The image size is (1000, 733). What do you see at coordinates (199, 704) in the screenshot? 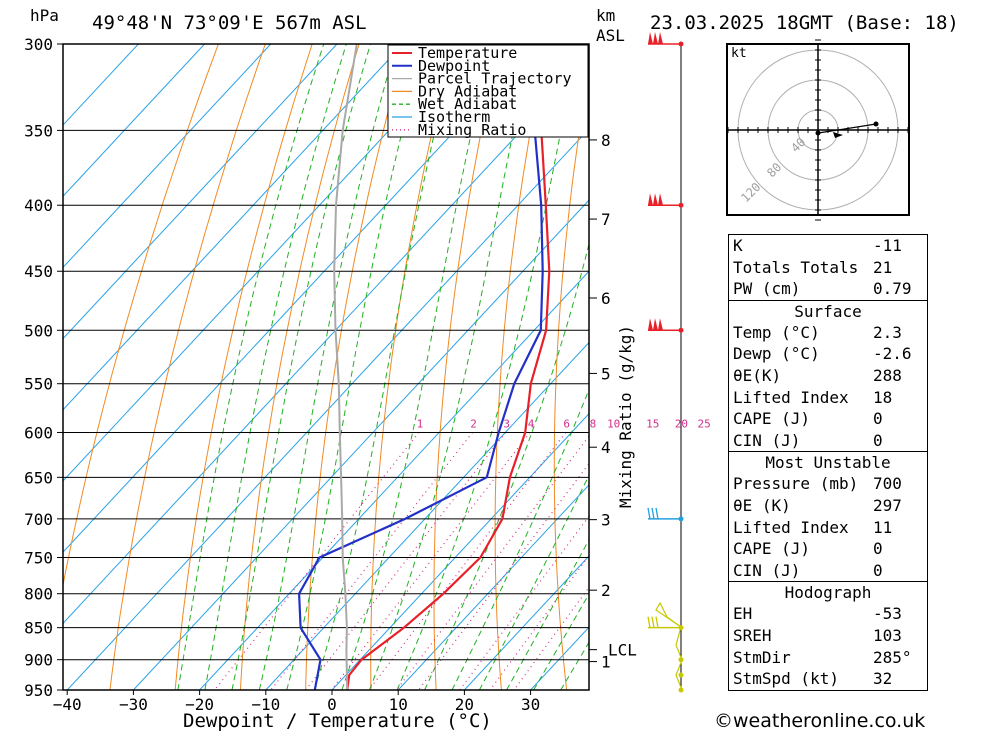
I see `temperature-tick-label: −20` at bounding box center [199, 704].